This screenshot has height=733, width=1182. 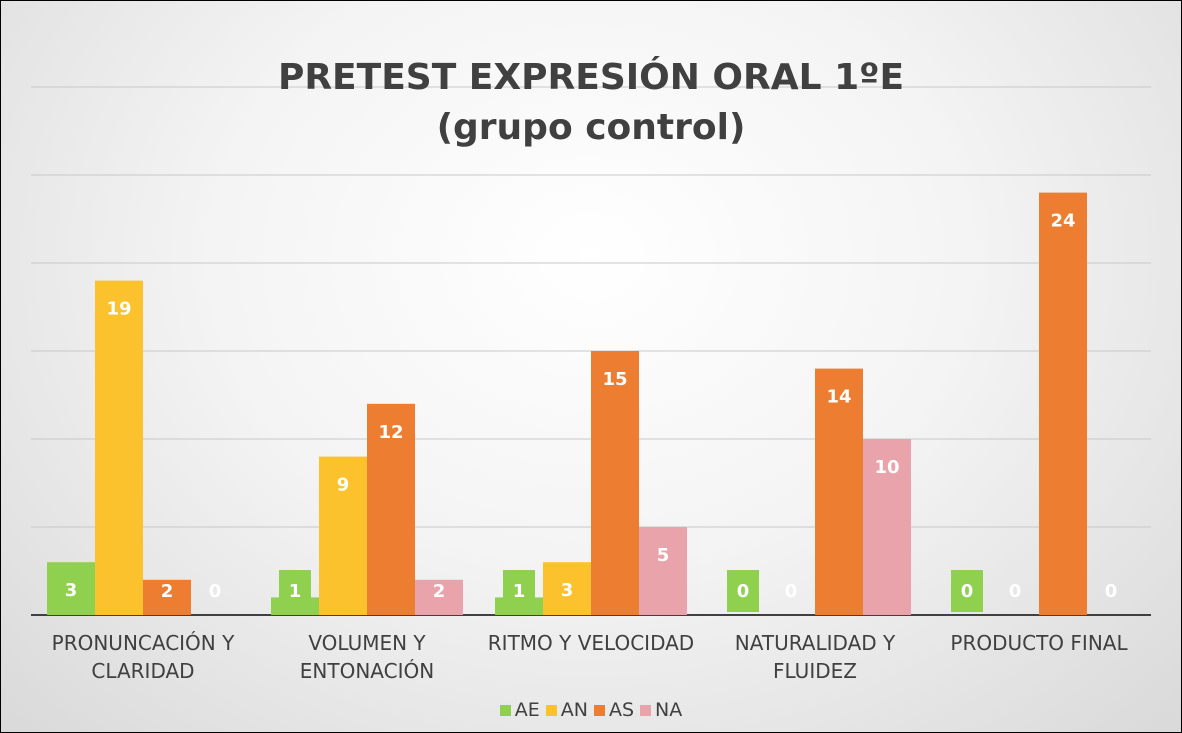 I want to click on legend-item: AE, so click(x=519, y=710).